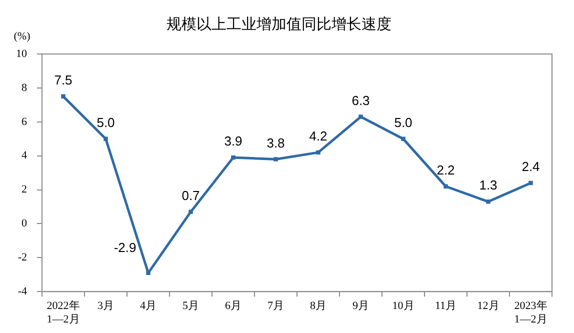  What do you see at coordinates (445, 170) in the screenshot?
I see `text: 2.2` at bounding box center [445, 170].